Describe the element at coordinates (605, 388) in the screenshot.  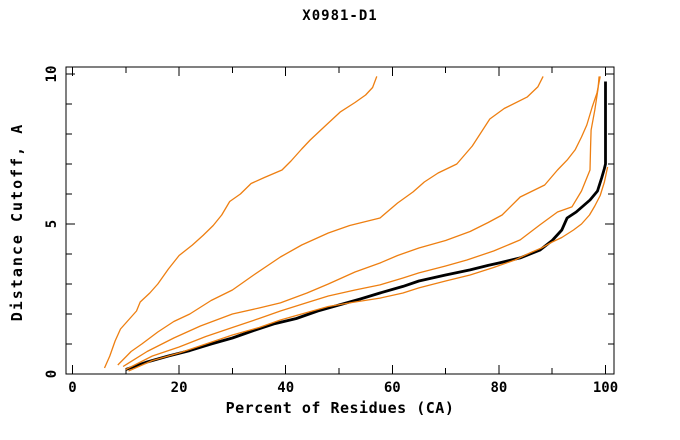
I see `x-tick-label: 100` at that location.